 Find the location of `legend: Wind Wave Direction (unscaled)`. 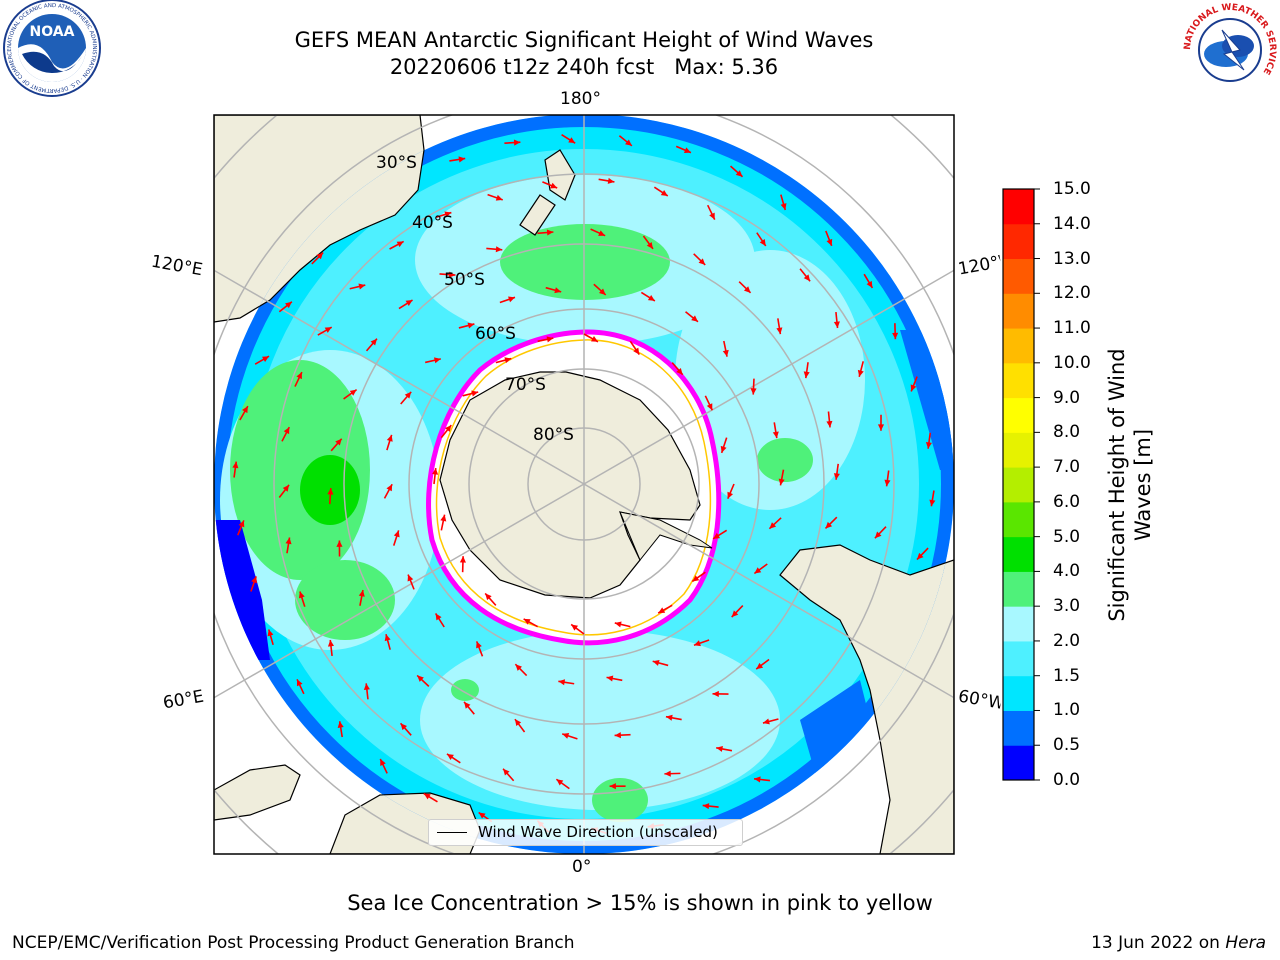

legend: Wind Wave Direction (unscaled) is located at coordinates (585, 832).